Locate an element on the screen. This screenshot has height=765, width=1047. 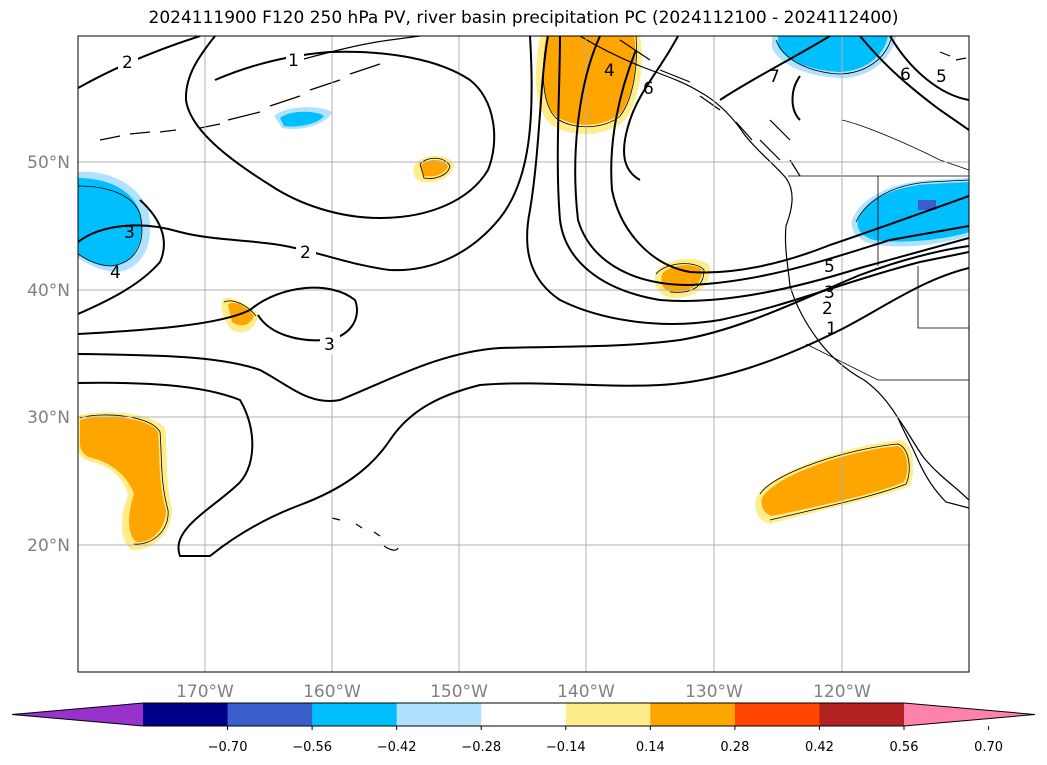
colorbar-tick-label: 0.70 is located at coordinates (988, 747).